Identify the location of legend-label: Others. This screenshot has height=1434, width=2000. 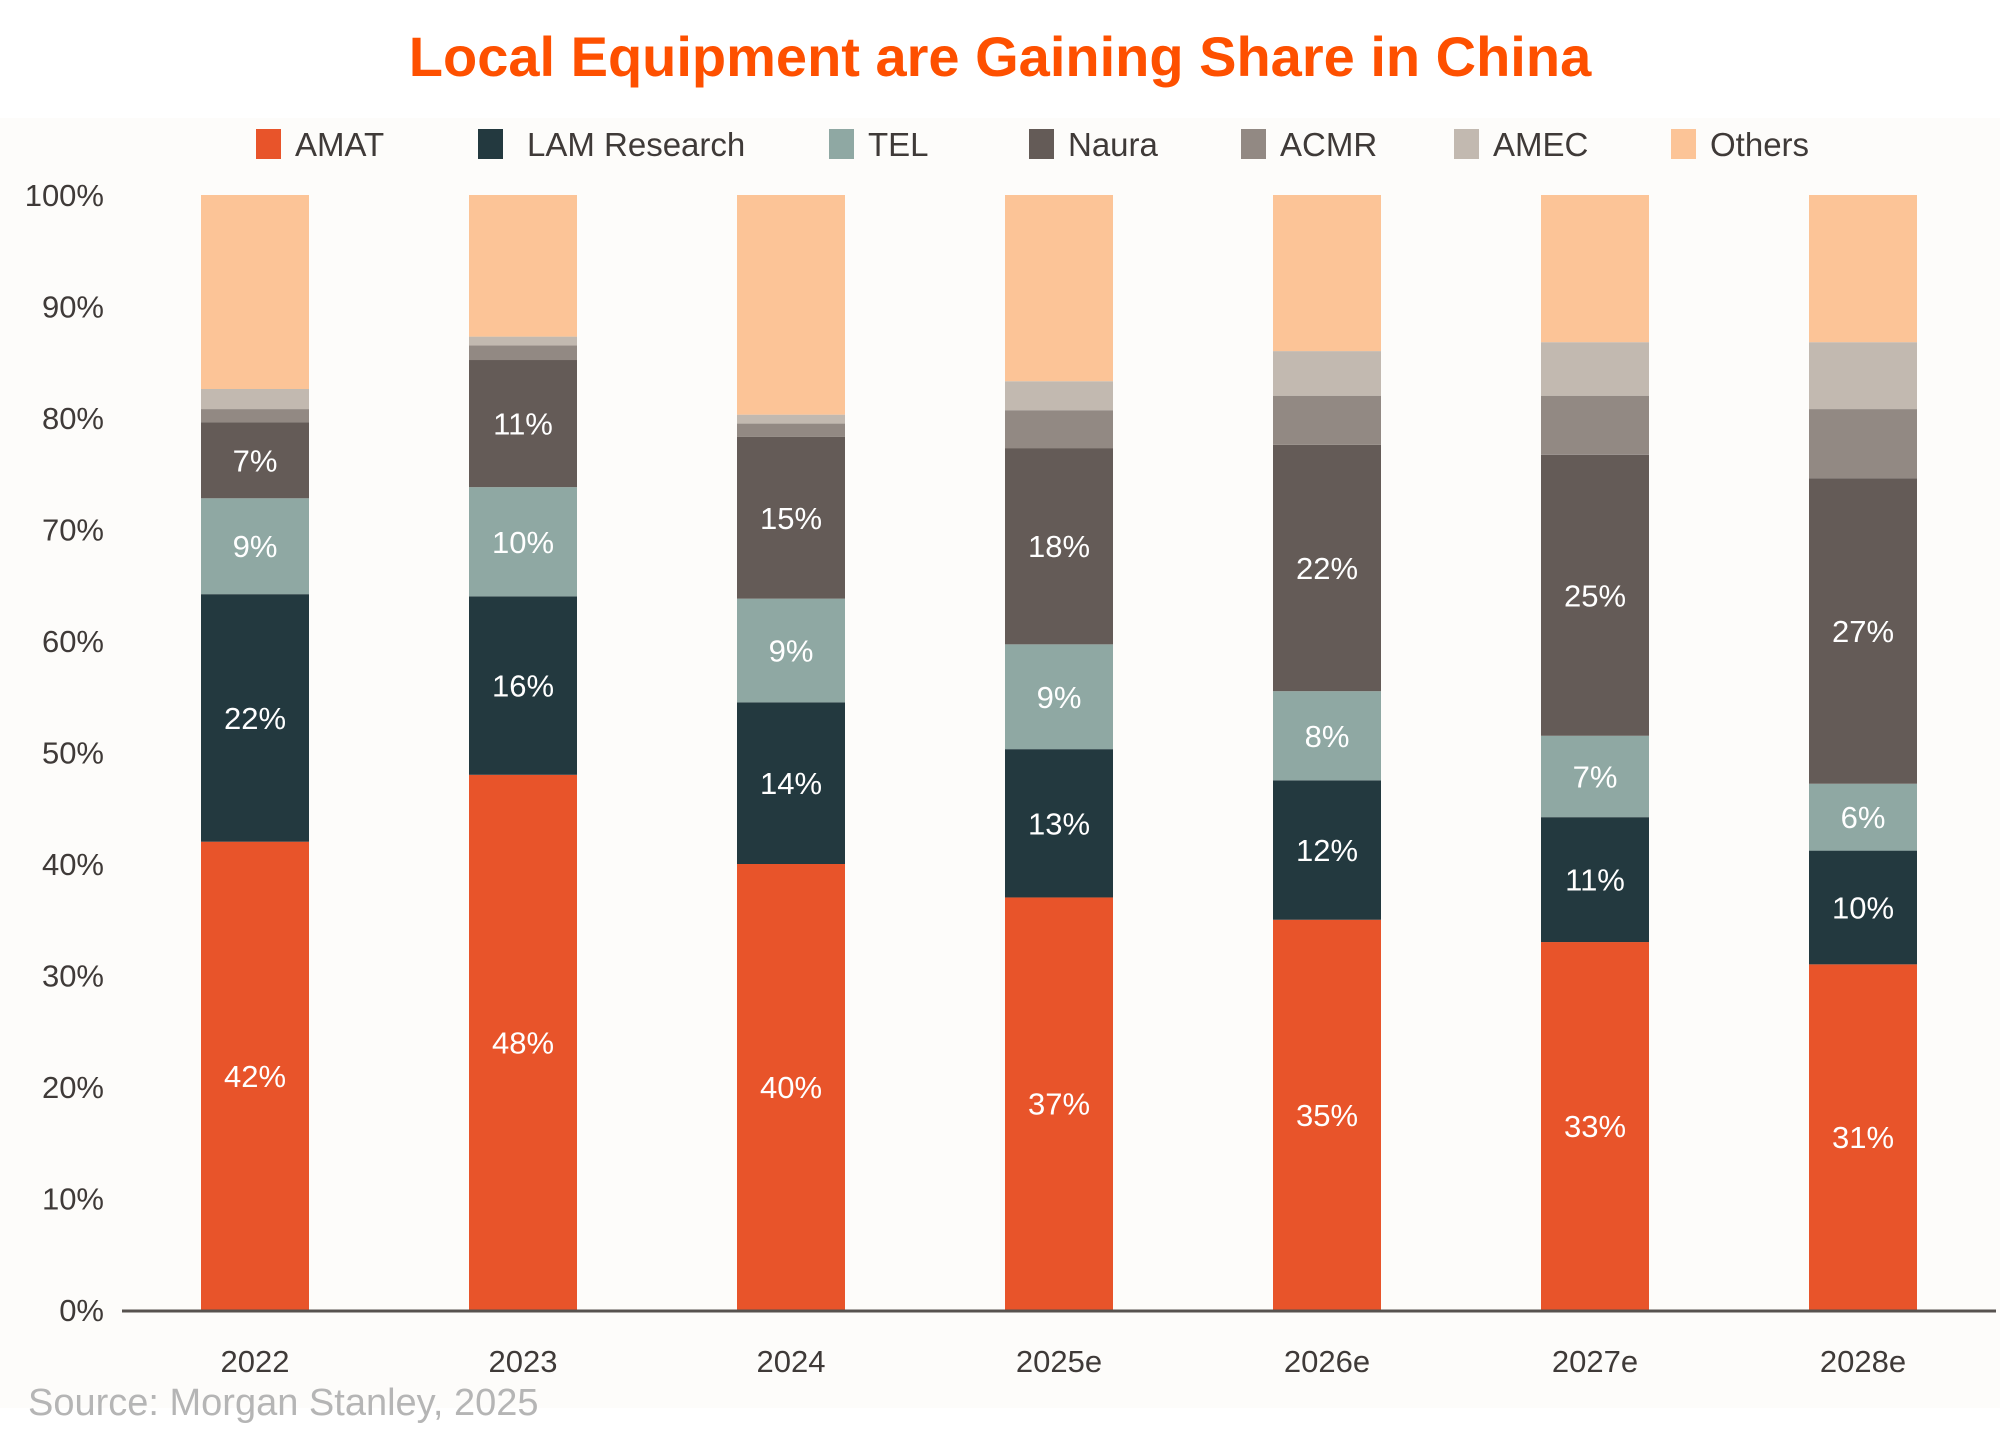
(1759, 144).